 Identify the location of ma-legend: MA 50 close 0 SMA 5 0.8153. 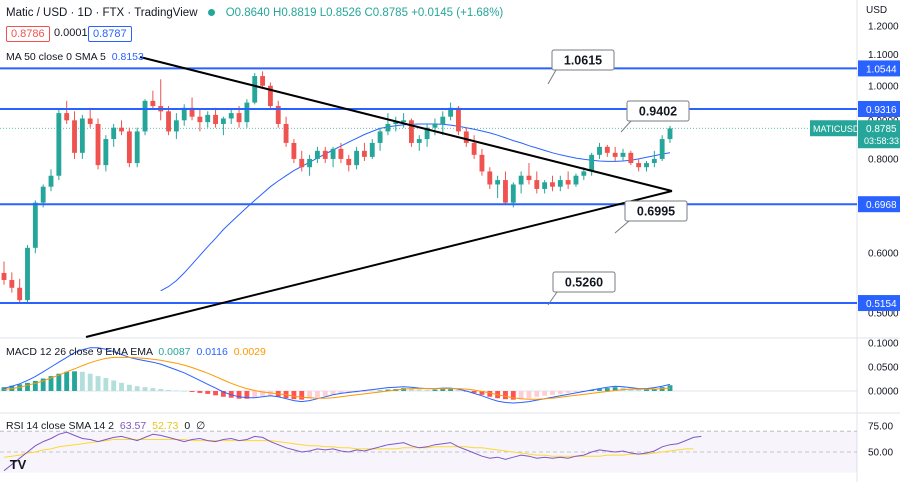
(75, 57).